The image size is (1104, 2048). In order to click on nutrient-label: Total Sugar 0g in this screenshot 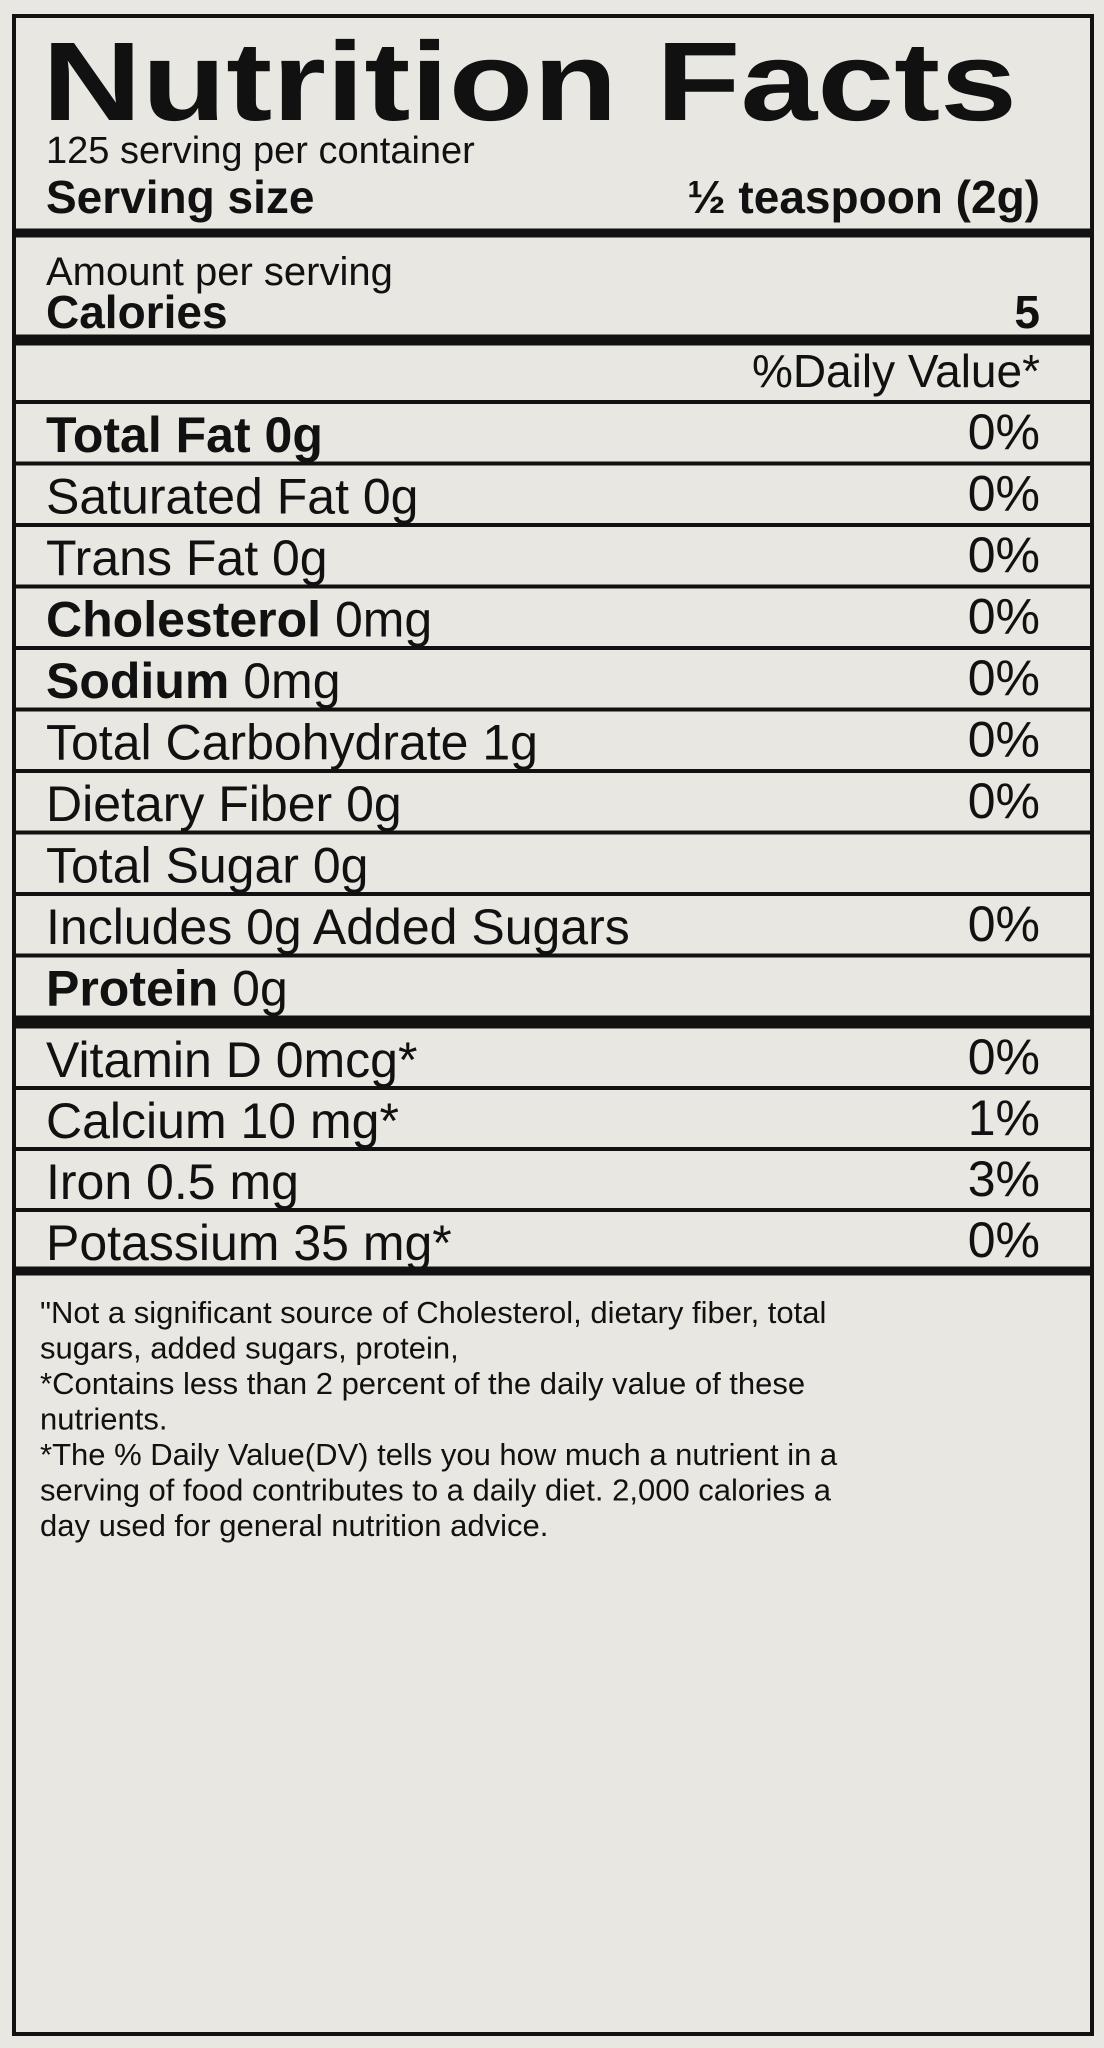, I will do `click(207, 866)`.